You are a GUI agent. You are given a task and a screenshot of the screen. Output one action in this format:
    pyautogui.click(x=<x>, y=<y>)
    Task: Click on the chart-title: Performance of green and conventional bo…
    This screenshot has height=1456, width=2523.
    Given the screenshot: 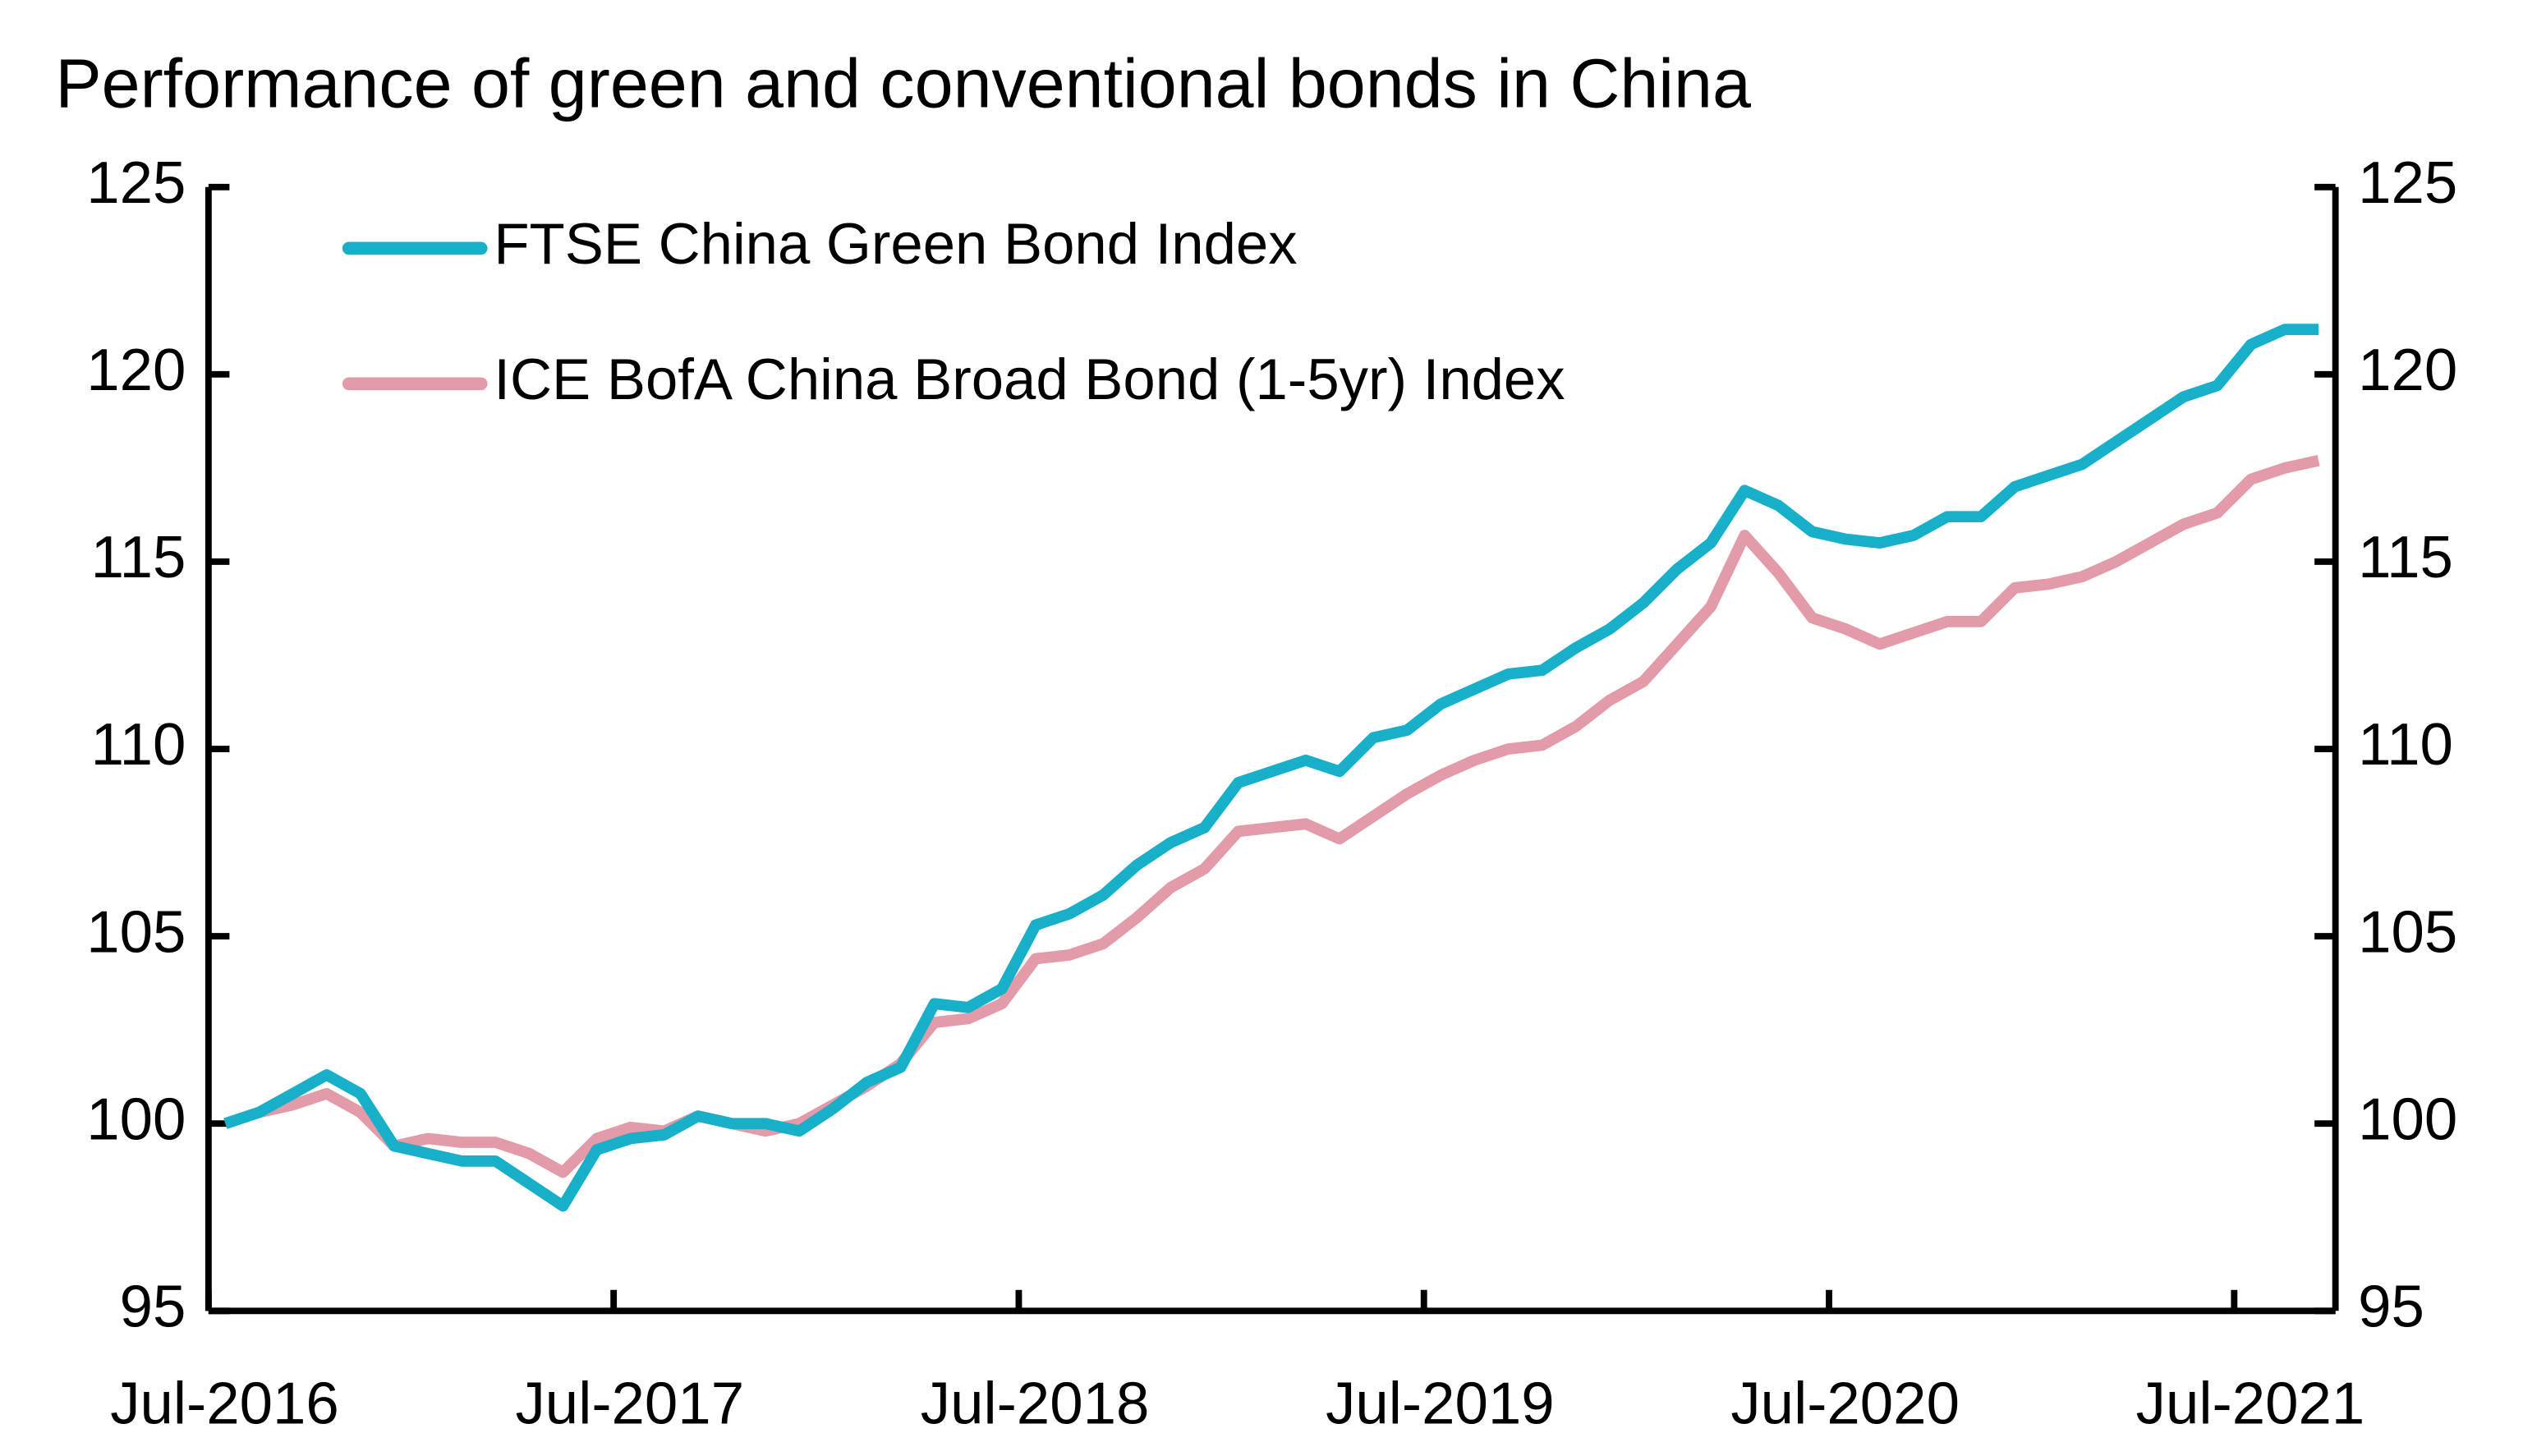 What is the action you would take?
    pyautogui.click(x=903, y=83)
    